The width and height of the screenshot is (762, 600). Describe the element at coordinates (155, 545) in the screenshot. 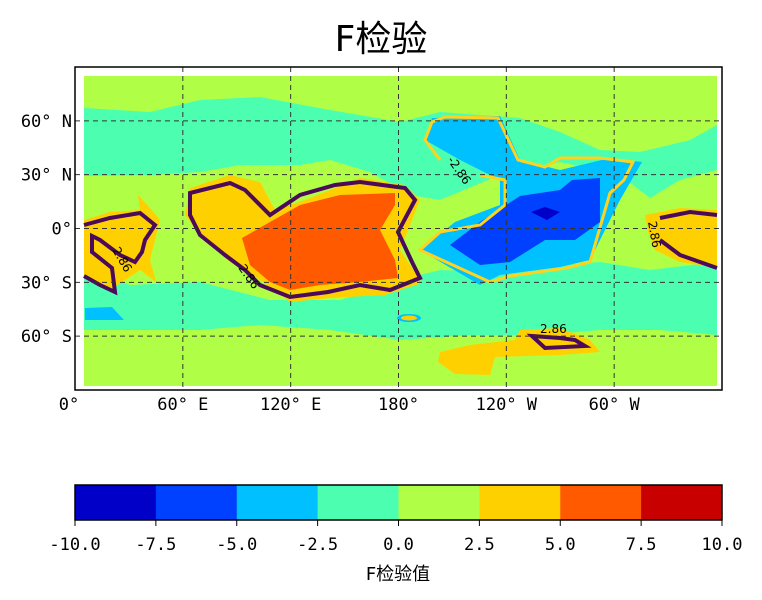

I see `colorbar-tick-label: -7.5` at that location.